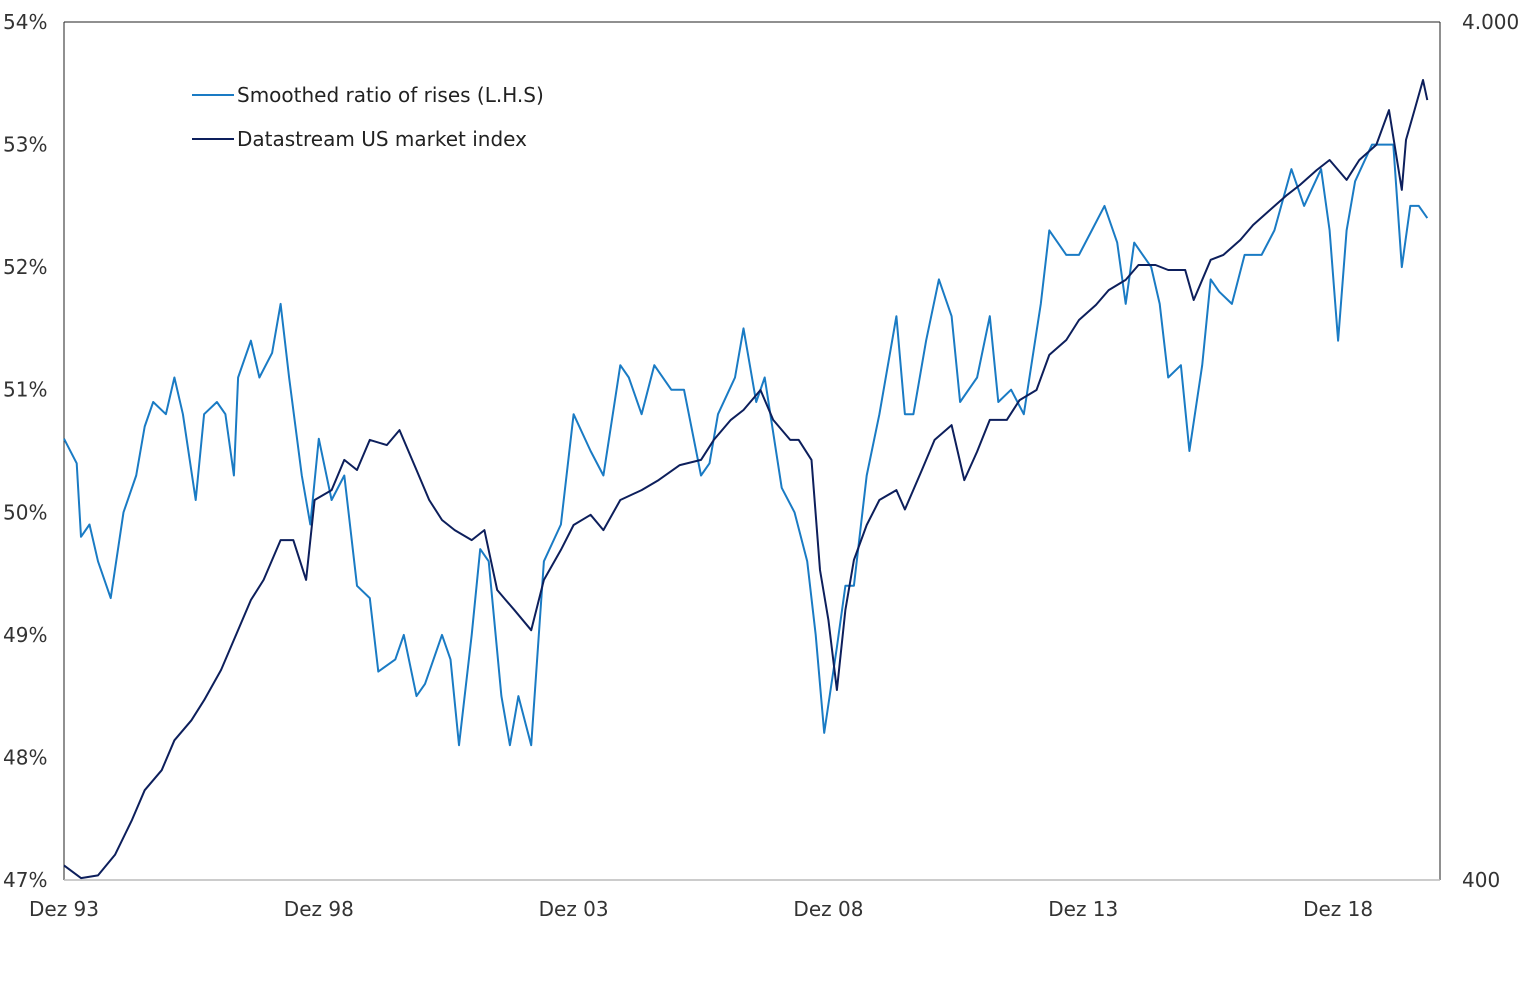 The width and height of the screenshot is (1526, 1000). I want to click on x-tick-label: Dez 18, so click(1338, 909).